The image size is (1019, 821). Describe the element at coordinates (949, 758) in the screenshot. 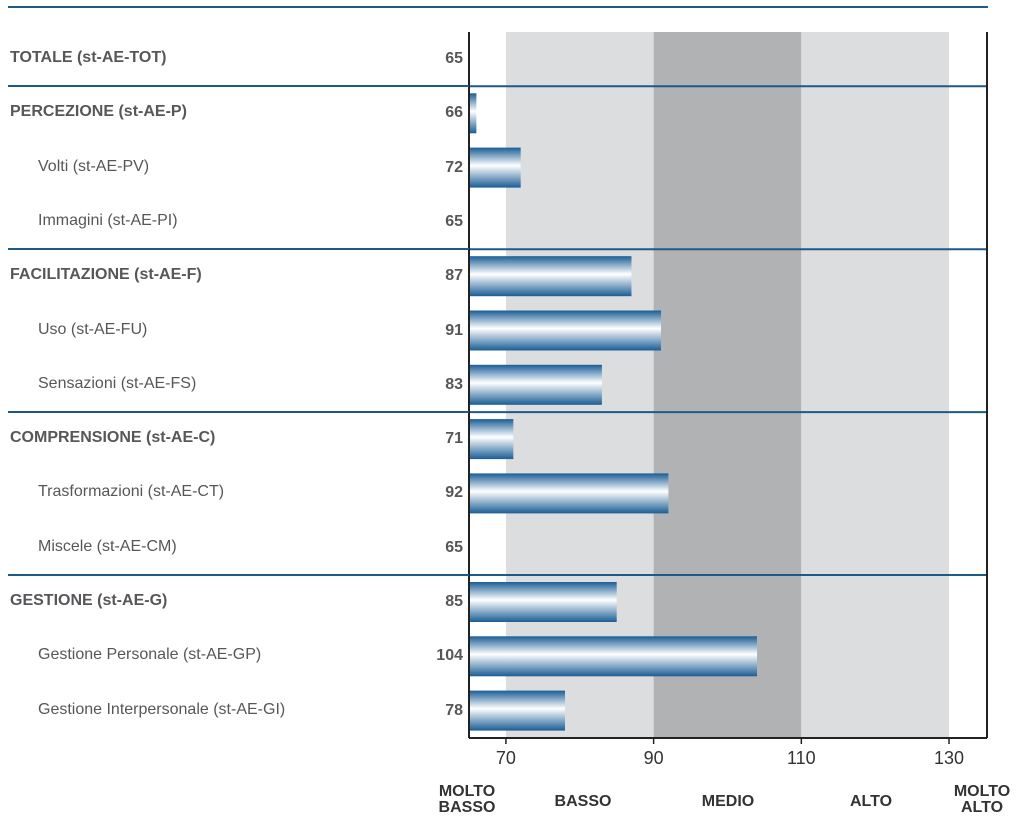

I see `x-tick-label: 130` at that location.